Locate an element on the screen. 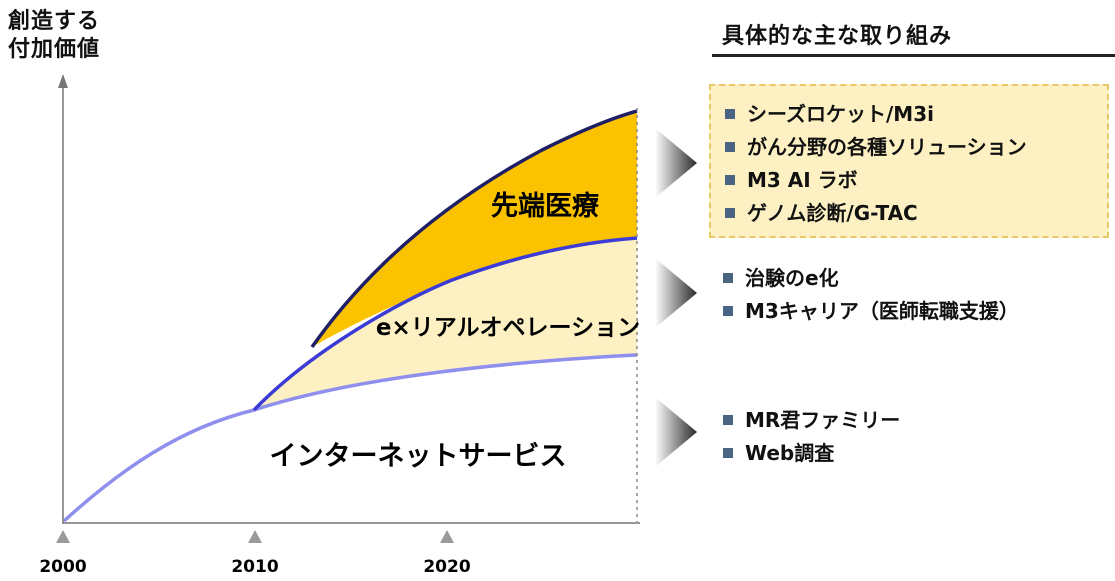  list-item: ゲノム診断/G-TAC is located at coordinates (876, 213).